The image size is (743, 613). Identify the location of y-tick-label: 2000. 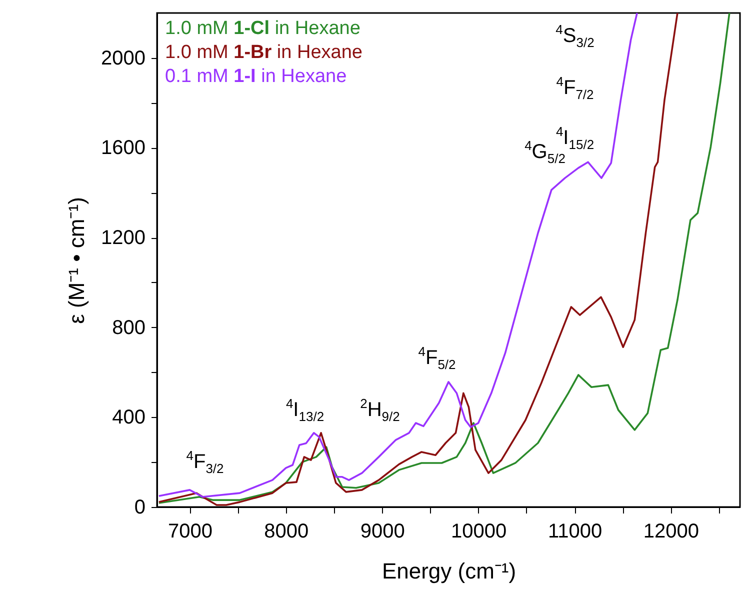
(123, 58).